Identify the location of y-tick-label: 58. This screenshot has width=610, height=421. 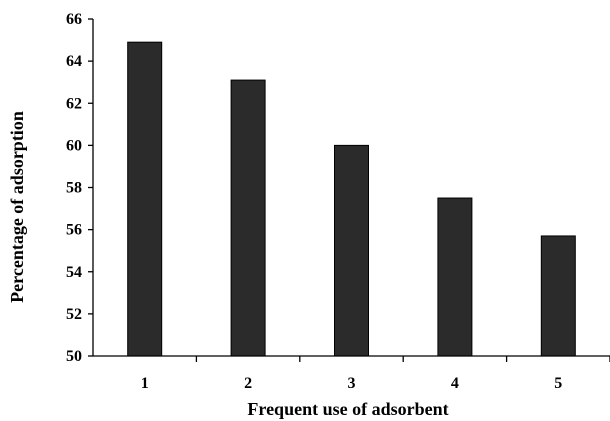
(74, 188).